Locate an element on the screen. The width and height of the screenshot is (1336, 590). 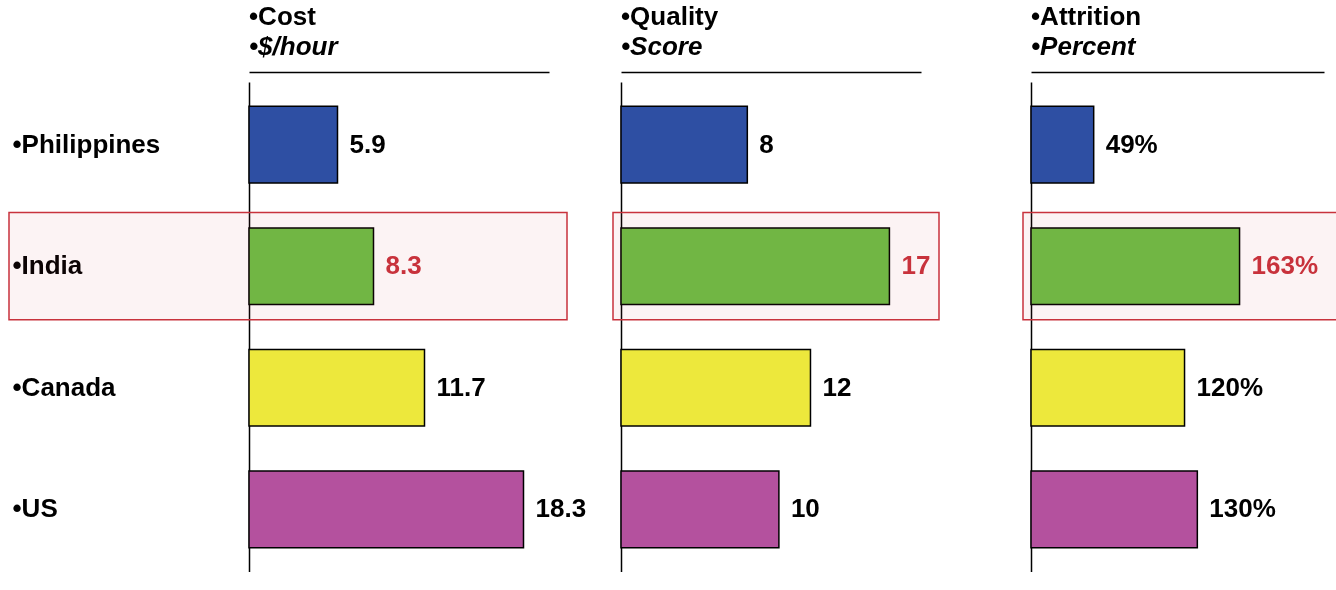
data-label: 10 is located at coordinates (805, 508).